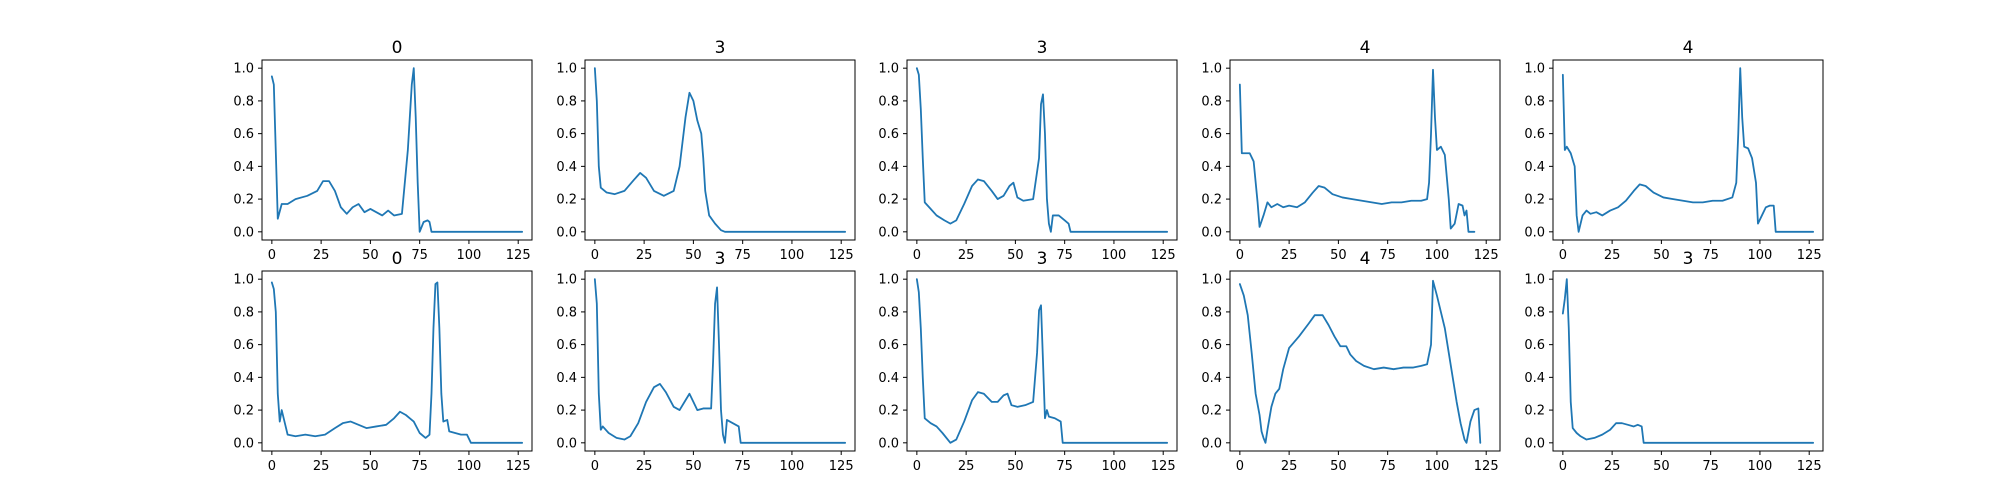  I want to click on subplot-3: 3 0.0 0.2 0.4 0.6 0.8 1.0 0 25 50 75 100 125, so click(1028, 150).